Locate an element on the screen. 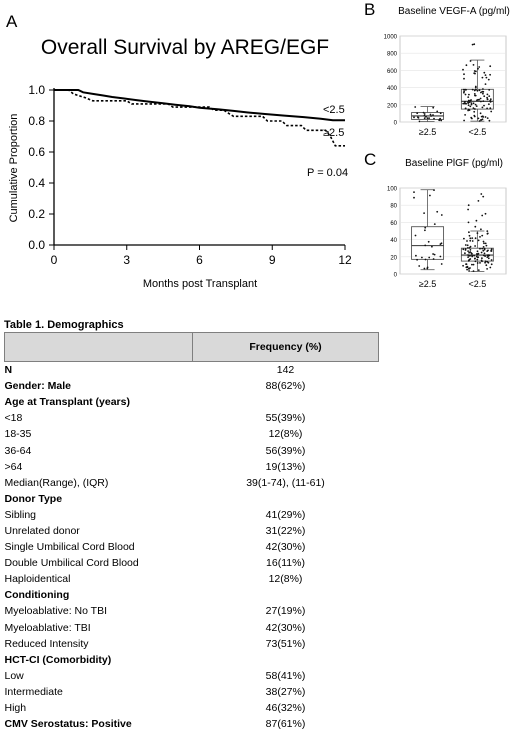 The width and height of the screenshot is (520, 732). boxplot-title: Baseline VEGF-A (pg/ml) is located at coordinates (454, 11).